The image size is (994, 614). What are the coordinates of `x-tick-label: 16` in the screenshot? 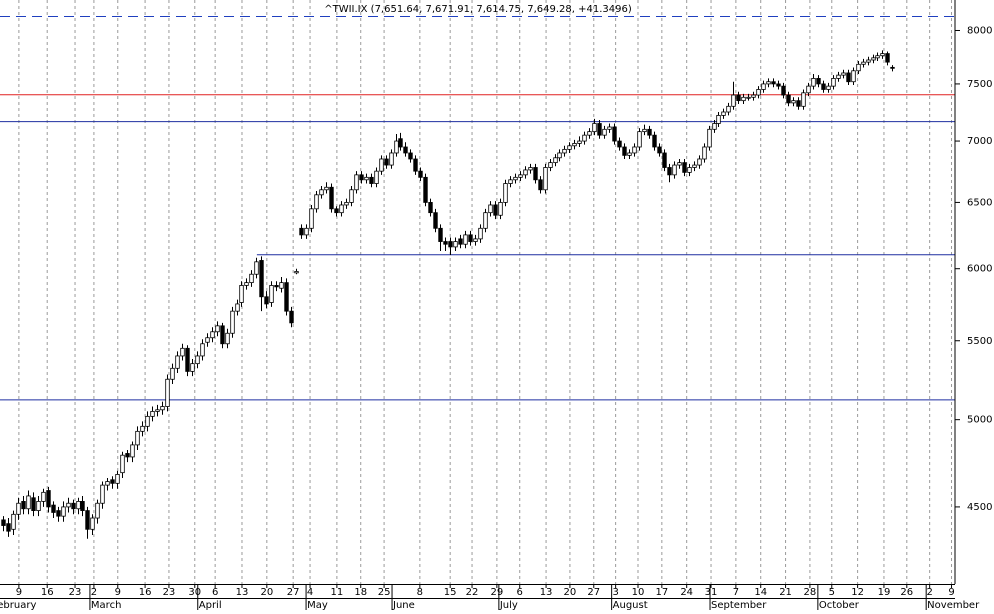 It's located at (47, 592).